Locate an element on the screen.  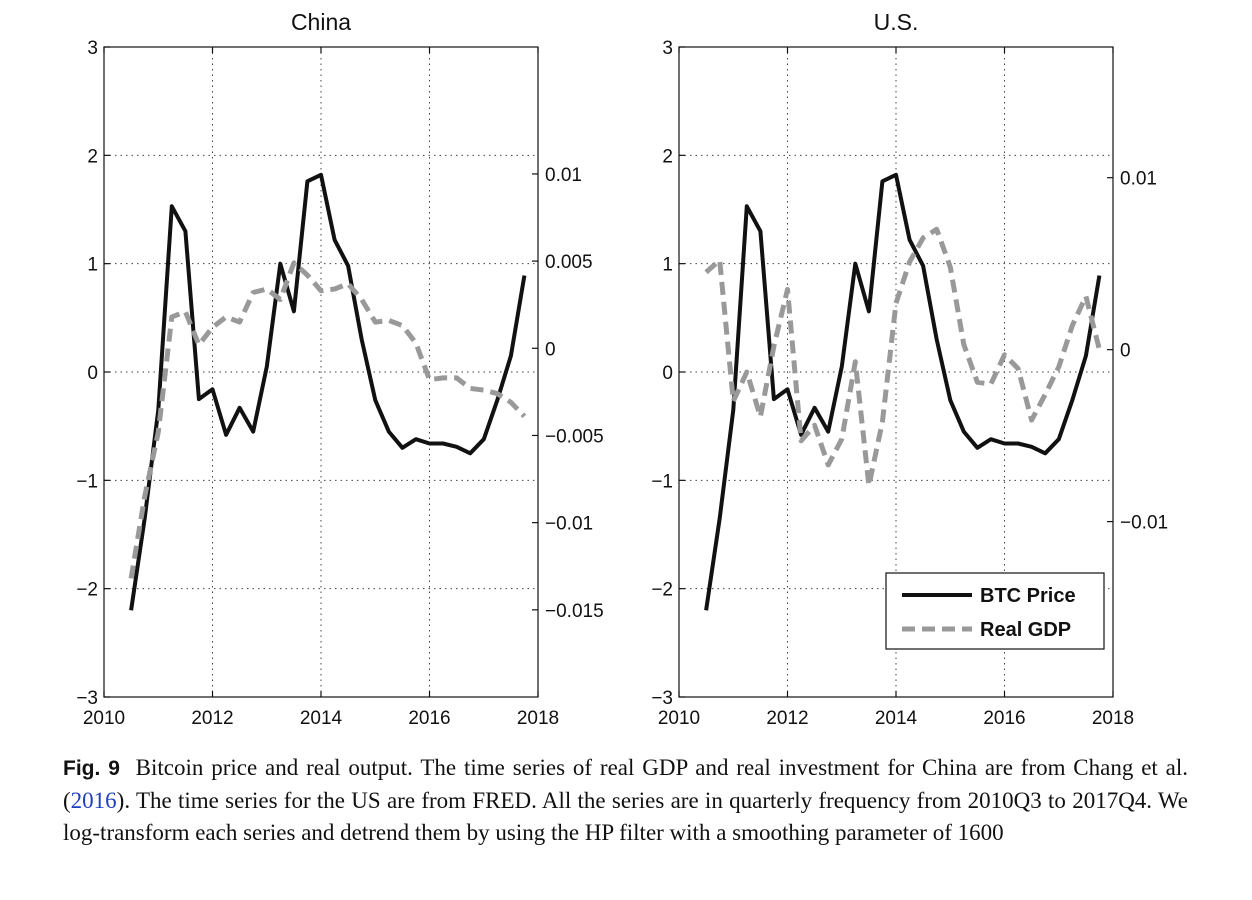
chart-title: China is located at coordinates (321, 22).